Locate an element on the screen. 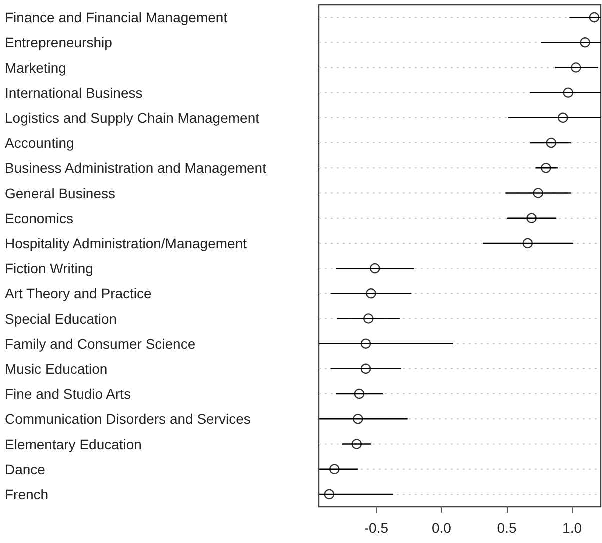 The height and width of the screenshot is (543, 602). y-tick-label: Music Education is located at coordinates (56, 368).